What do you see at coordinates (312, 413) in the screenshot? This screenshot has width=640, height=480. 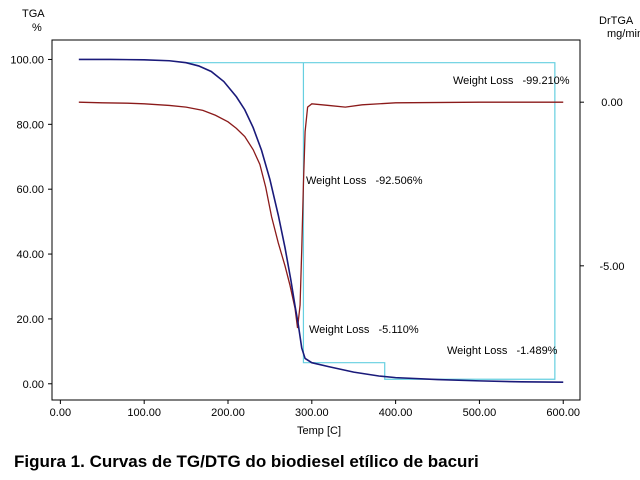 I see `x-tick-label: 300.00` at bounding box center [312, 413].